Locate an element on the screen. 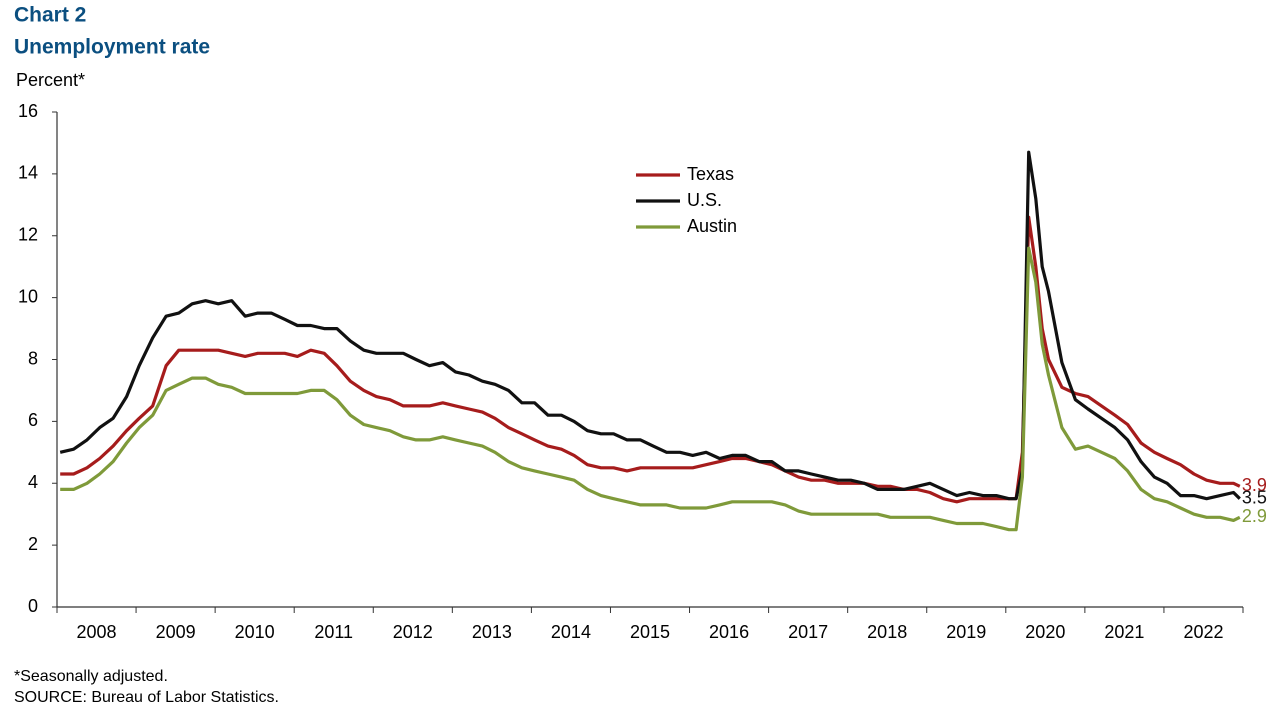 This screenshot has height=727, width=1278. x-tick-label: 2011 is located at coordinates (333, 632).